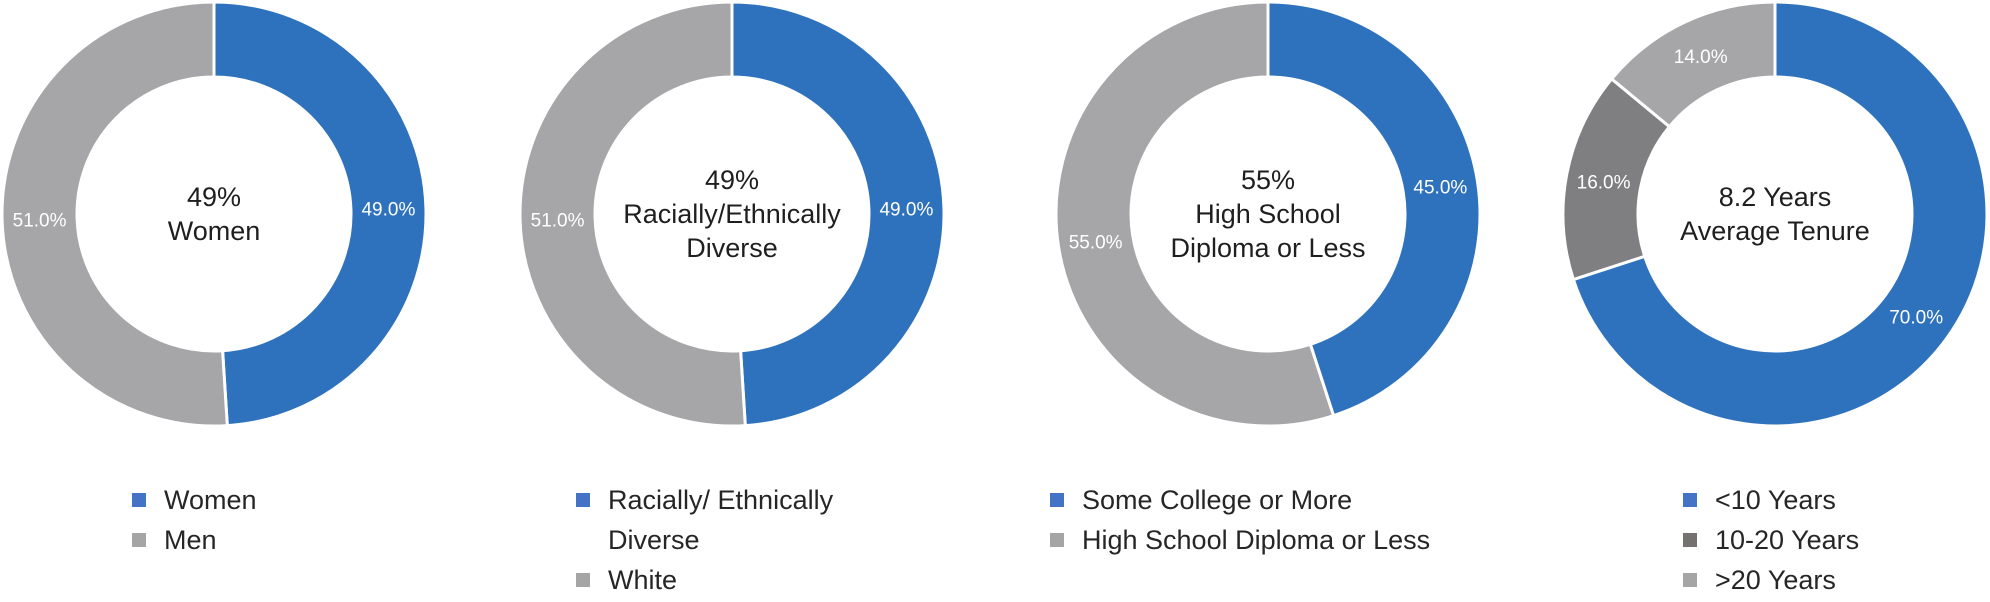 The image size is (1990, 602). I want to click on tenure-center-label: 8.2 Years, so click(1775, 197).